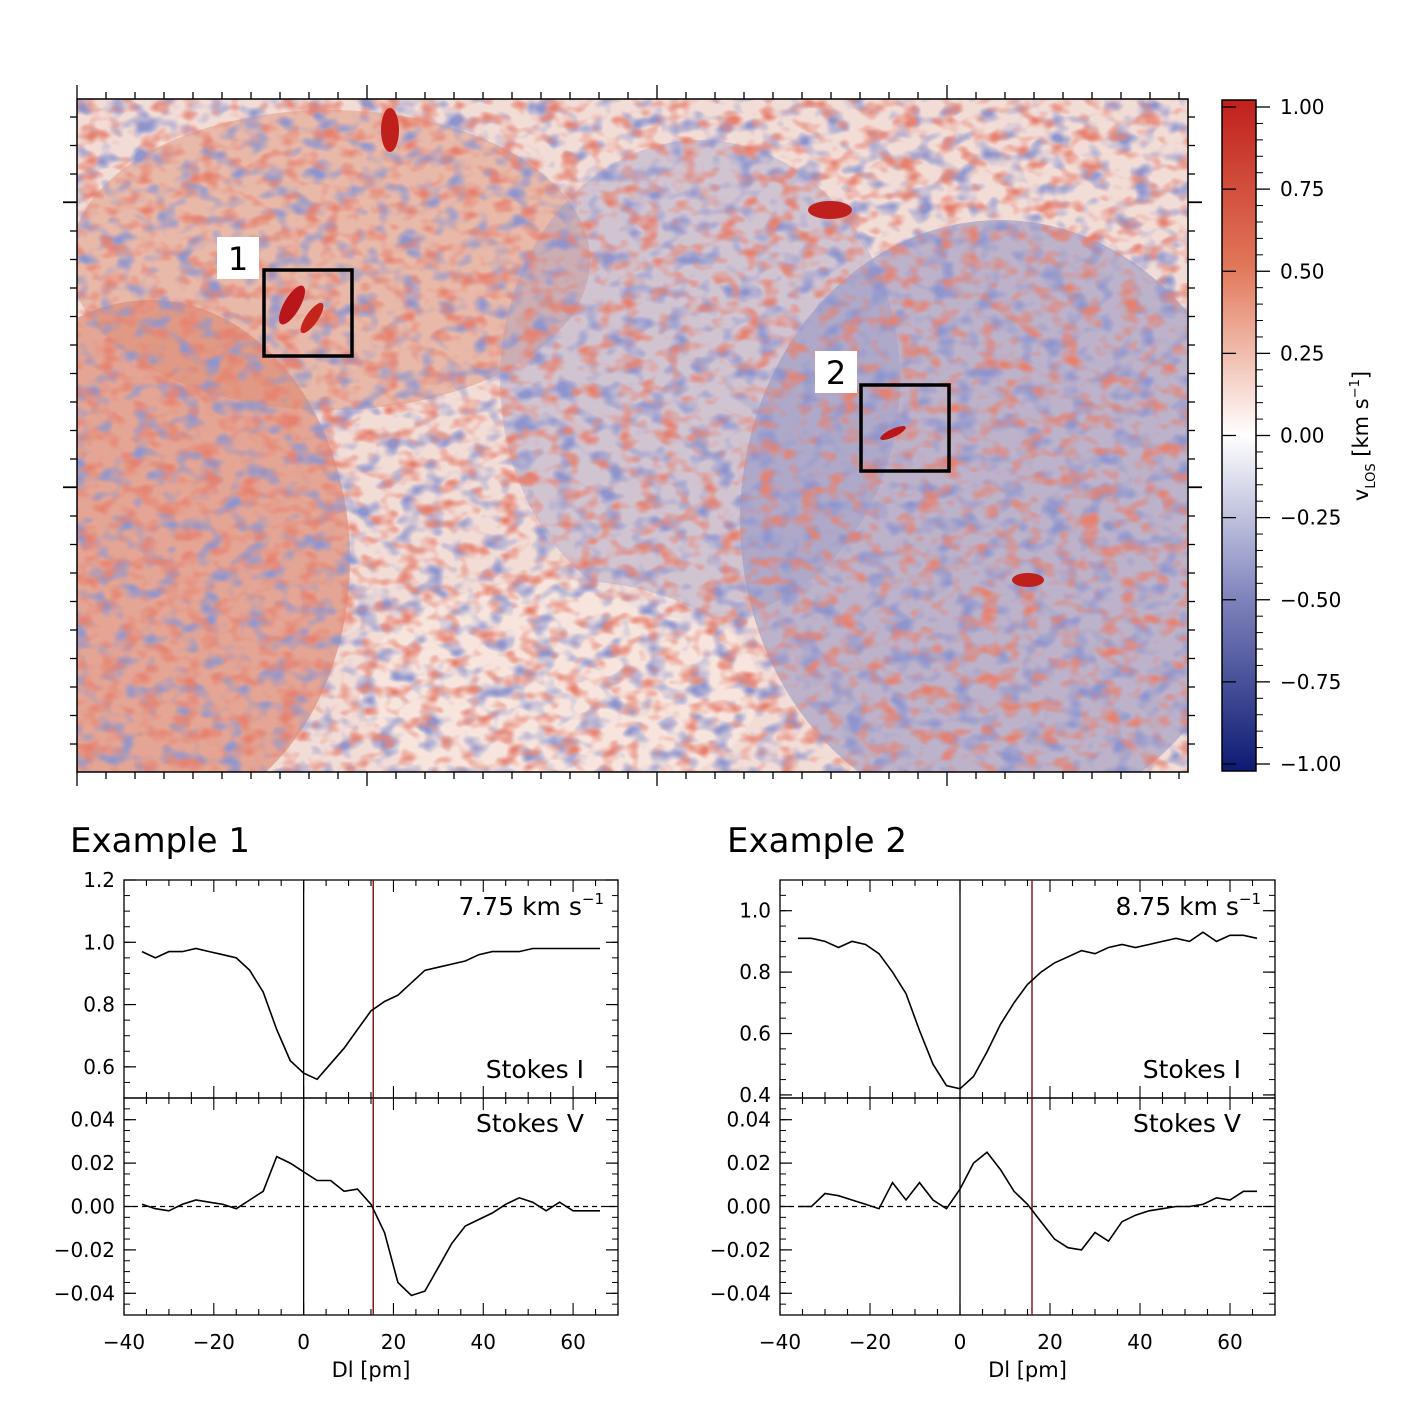 The width and height of the screenshot is (1417, 1417). Describe the element at coordinates (1176, 906) in the screenshot. I see `velocity-value: 8.75 km s` at that location.